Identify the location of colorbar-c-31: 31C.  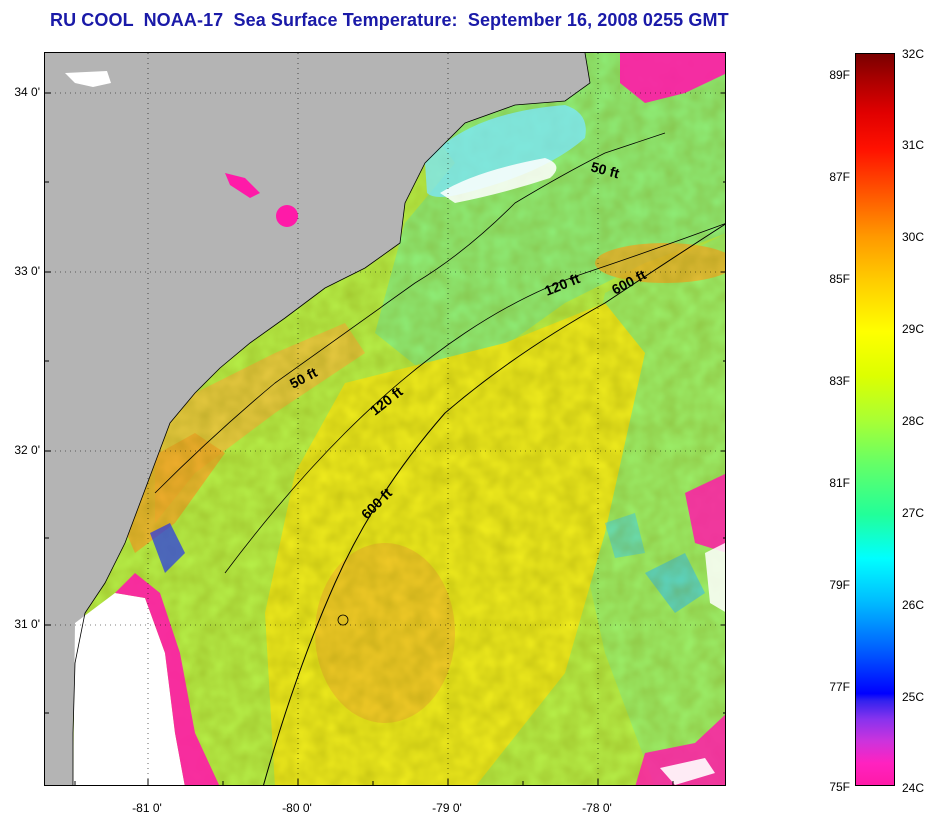
(913, 145).